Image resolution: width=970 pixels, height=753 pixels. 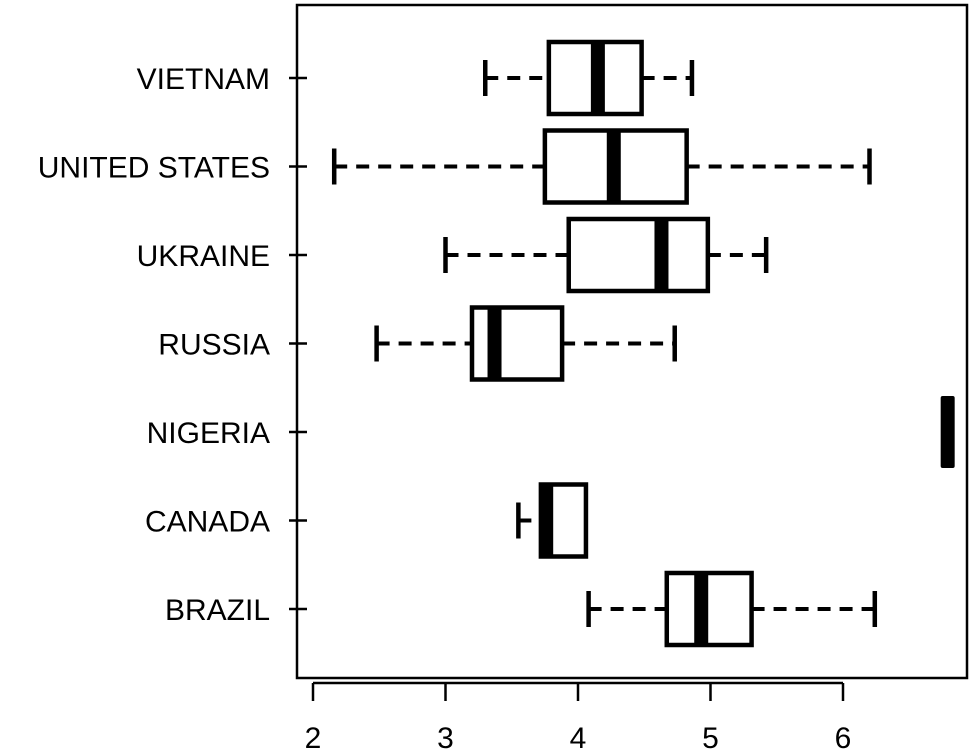 What do you see at coordinates (217, 610) in the screenshot?
I see `y-category-label: BRAZIL` at bounding box center [217, 610].